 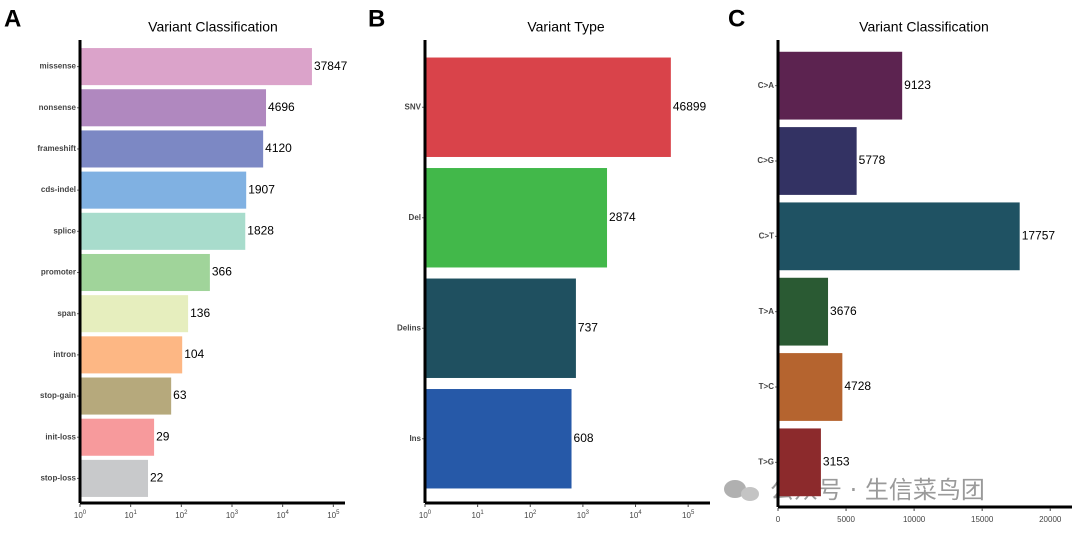 What do you see at coordinates (917, 85) in the screenshot?
I see `value-label: 9123` at bounding box center [917, 85].